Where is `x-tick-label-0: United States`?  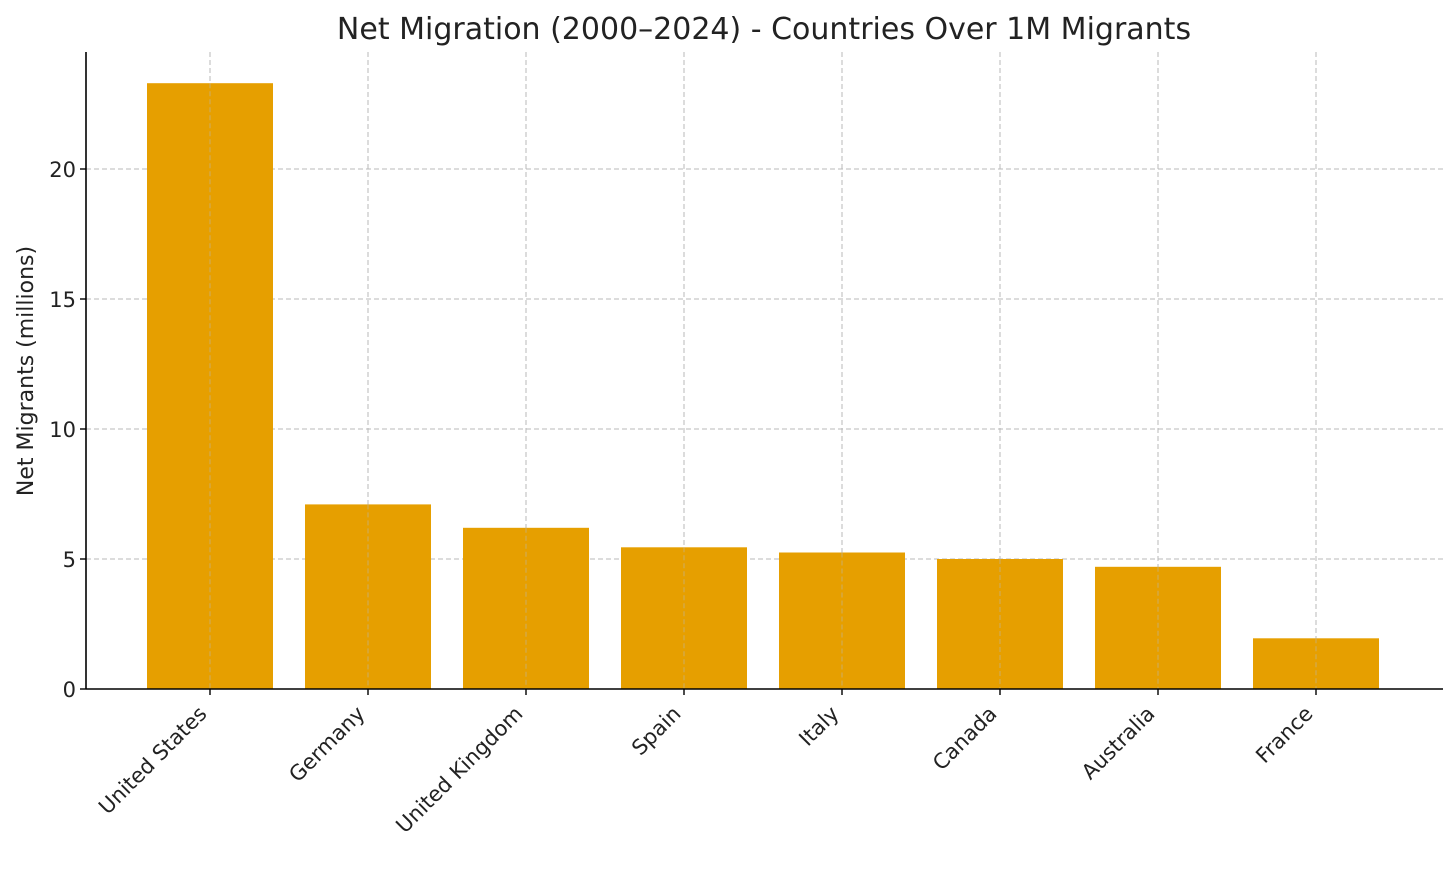 x-tick-label-0: United States is located at coordinates (153, 761).